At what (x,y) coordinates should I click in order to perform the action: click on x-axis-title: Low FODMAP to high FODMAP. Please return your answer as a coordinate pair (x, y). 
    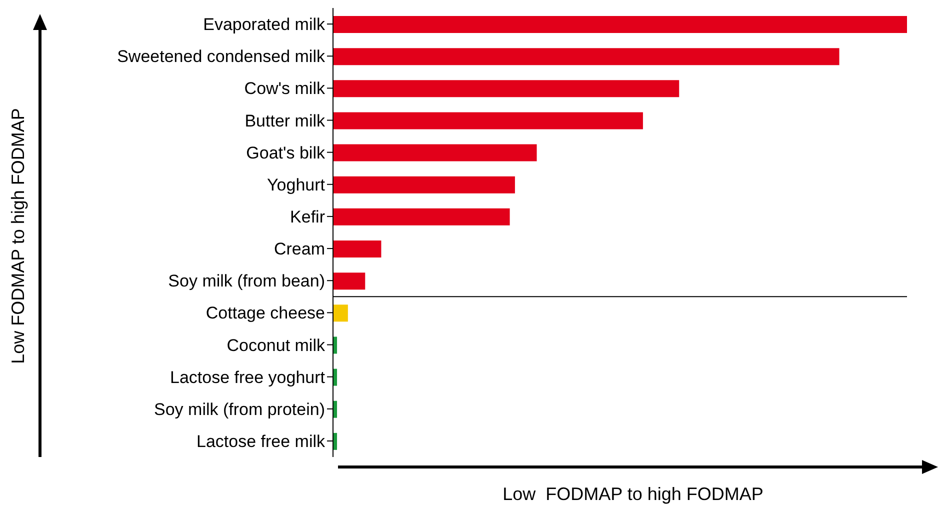
    Looking at the image, I should click on (633, 494).